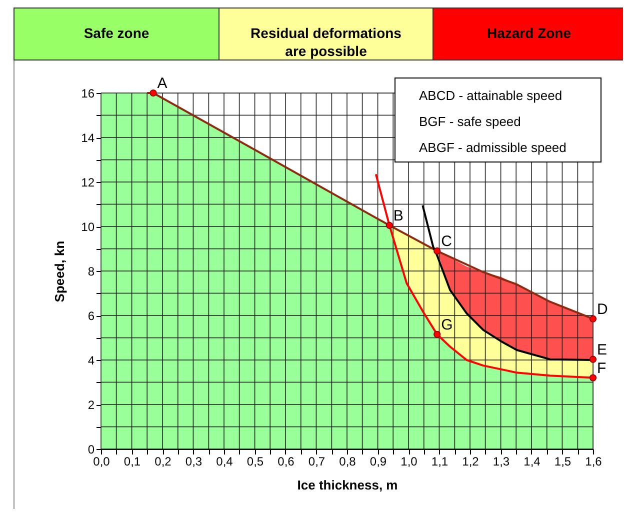  What do you see at coordinates (490, 95) in the screenshot?
I see `annotation: ABCD - attainable speed` at bounding box center [490, 95].